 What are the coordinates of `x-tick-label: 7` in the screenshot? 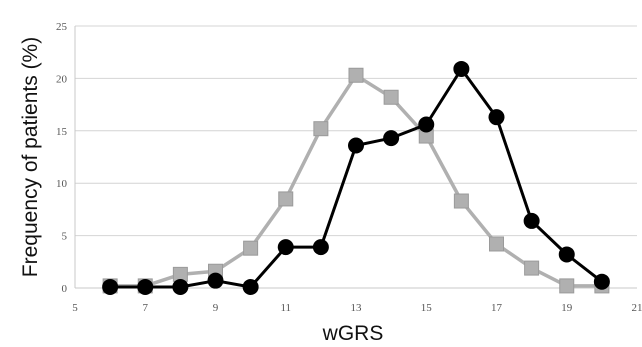 It's located at (146, 308).